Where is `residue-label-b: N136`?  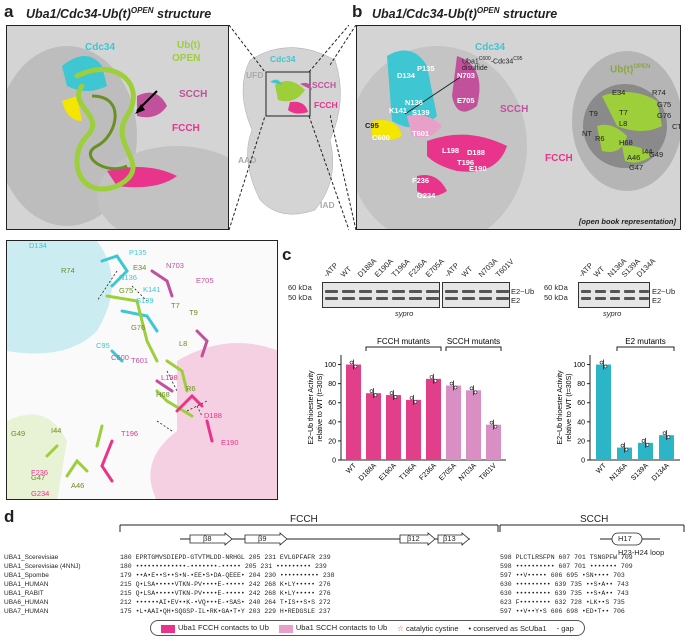 residue-label-b: N136 is located at coordinates (414, 102).